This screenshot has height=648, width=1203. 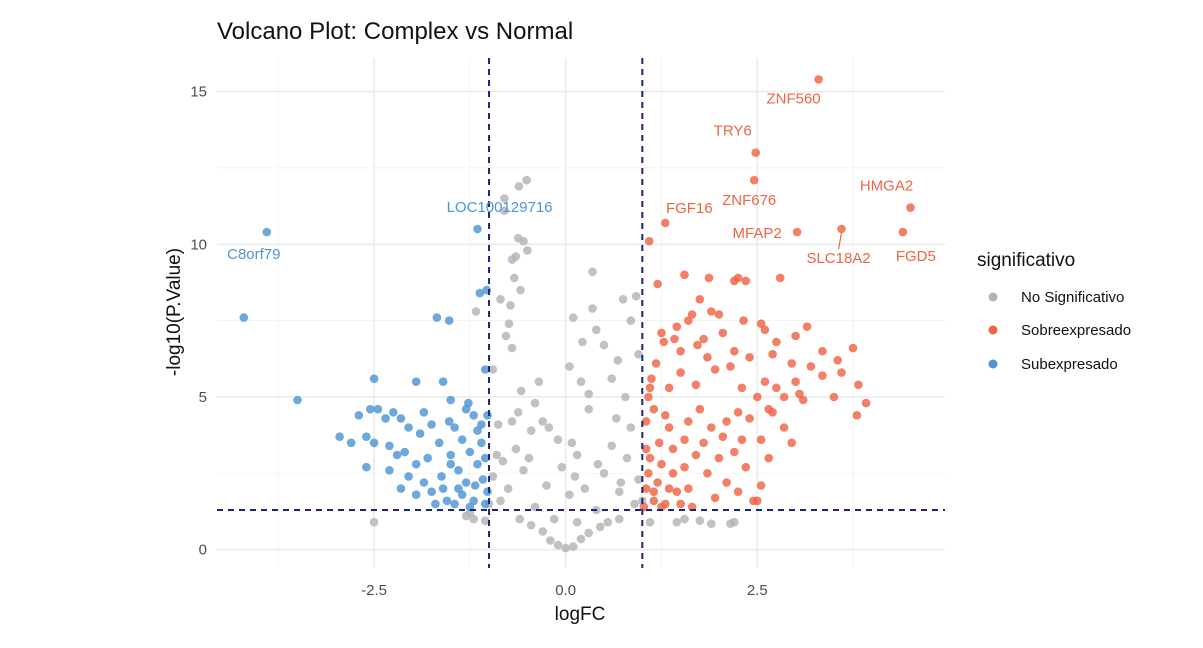 What do you see at coordinates (840, 241) in the screenshot?
I see `gene-label-leader` at bounding box center [840, 241].